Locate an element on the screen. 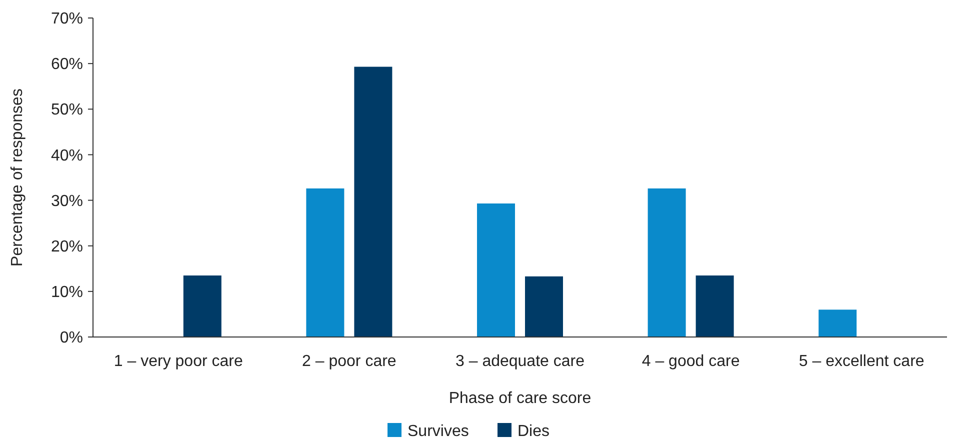  x-tick-label: 3 – adequate care is located at coordinates (520, 361).